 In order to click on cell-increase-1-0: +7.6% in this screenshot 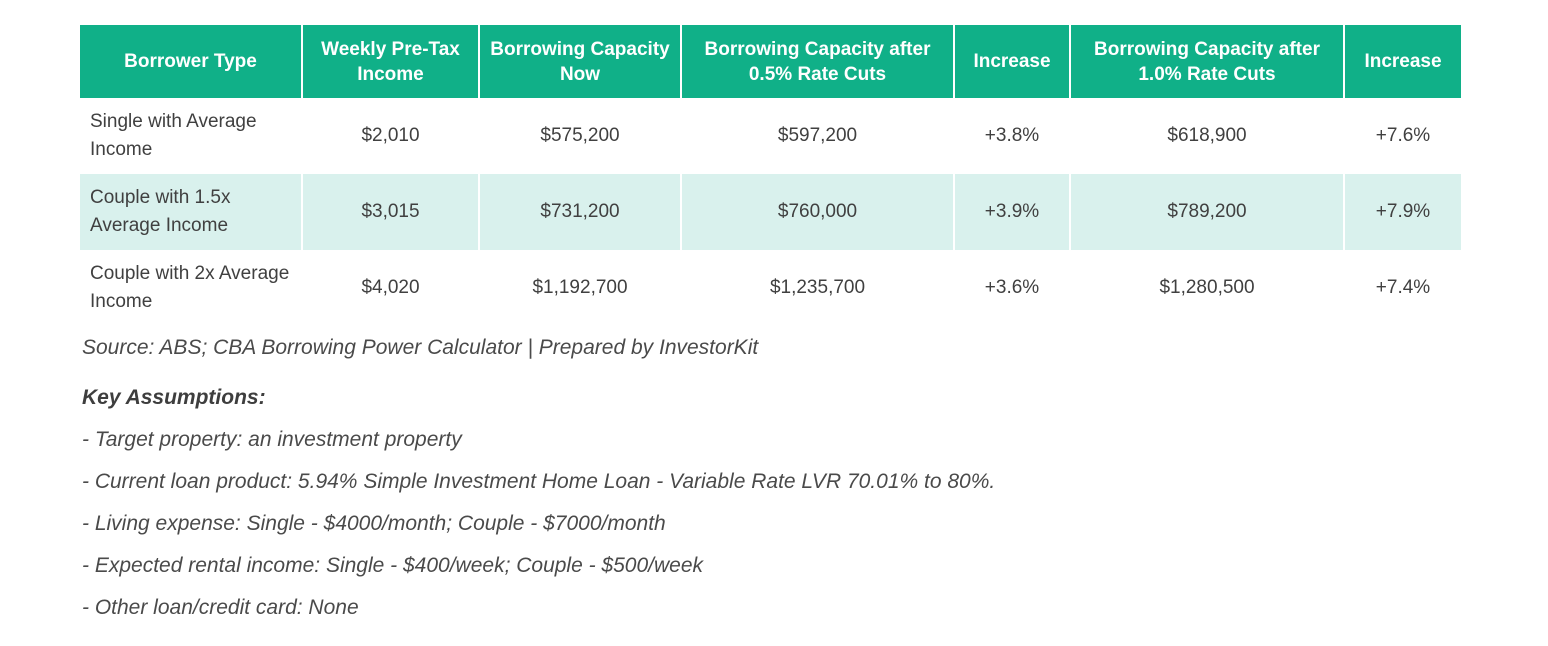, I will do `click(1403, 135)`.